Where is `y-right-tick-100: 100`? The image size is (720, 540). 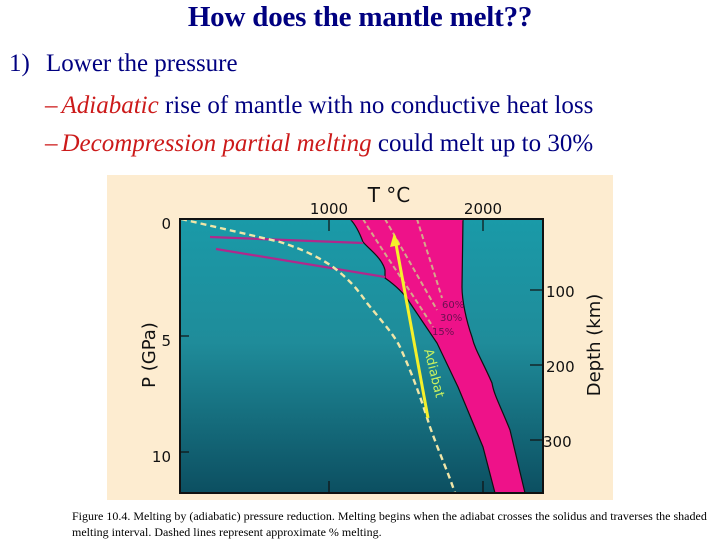
y-right-tick-100: 100 is located at coordinates (560, 292).